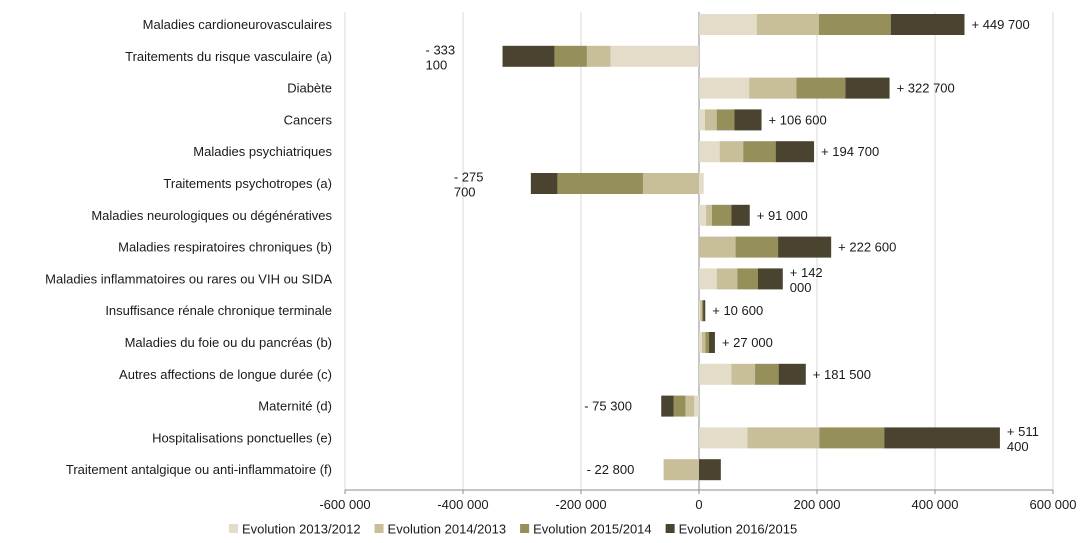 The image size is (1081, 543). I want to click on x-tick-label: -200 000, so click(580, 504).